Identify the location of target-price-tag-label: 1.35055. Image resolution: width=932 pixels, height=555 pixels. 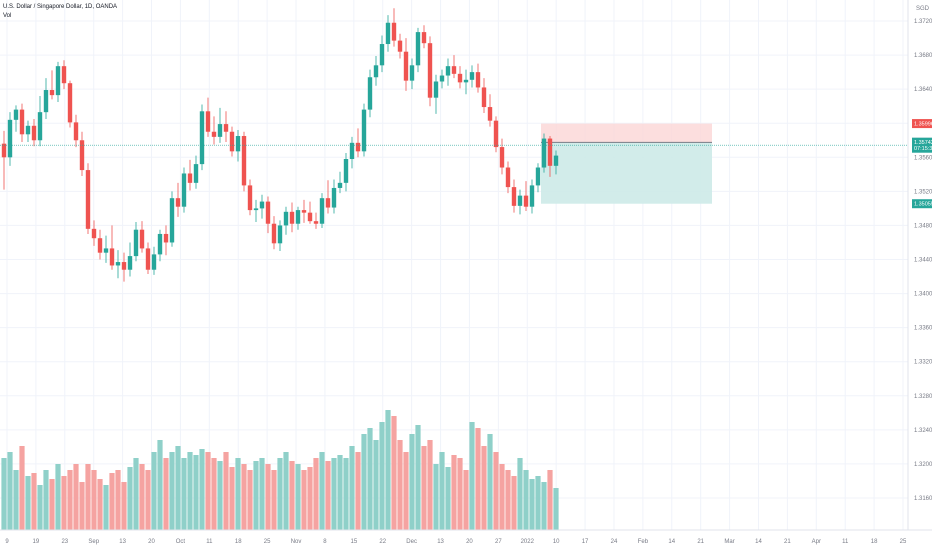
(923, 205).